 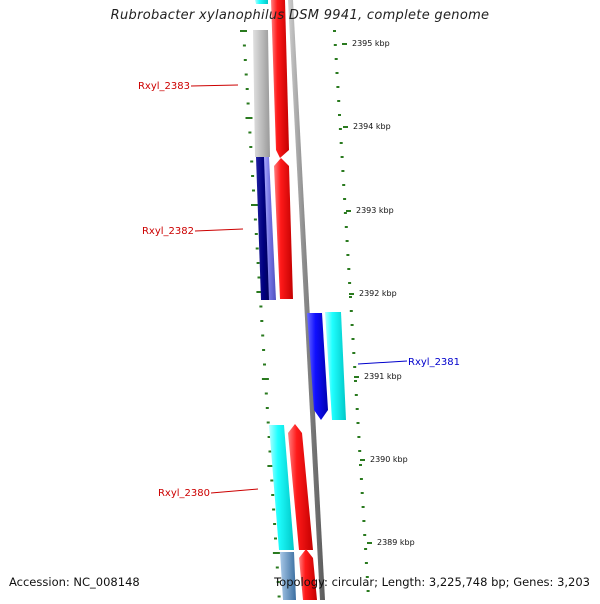 What do you see at coordinates (288, 576) in the screenshot?
I see `gene-bottom-steel` at bounding box center [288, 576].